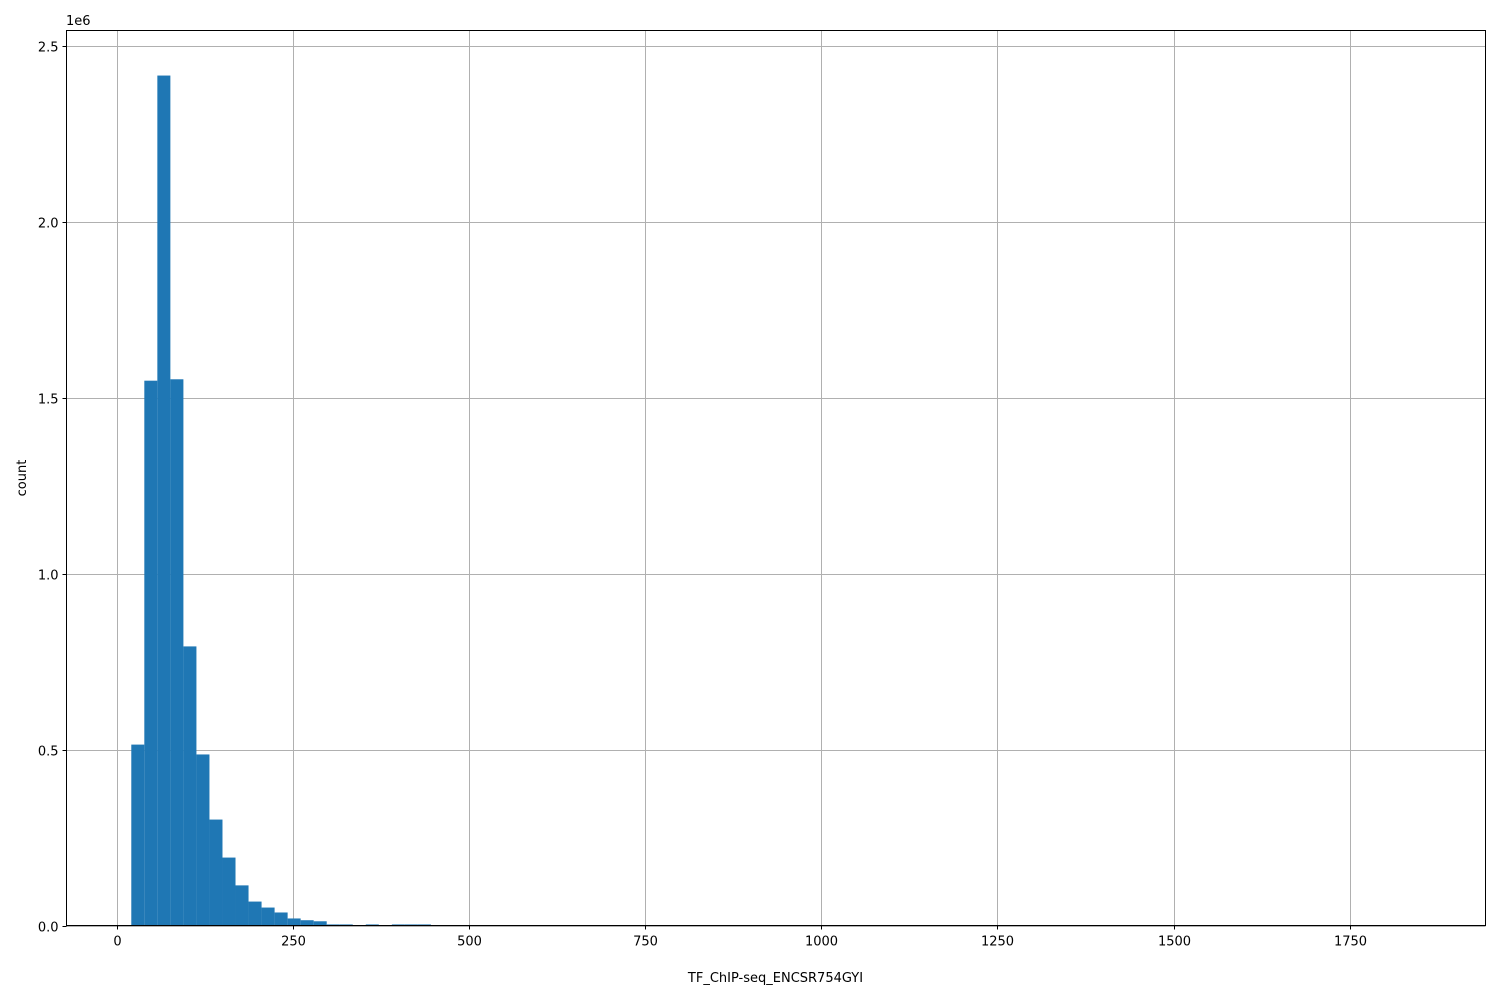  I want to click on x-tick-label: 1500, so click(1174, 942).